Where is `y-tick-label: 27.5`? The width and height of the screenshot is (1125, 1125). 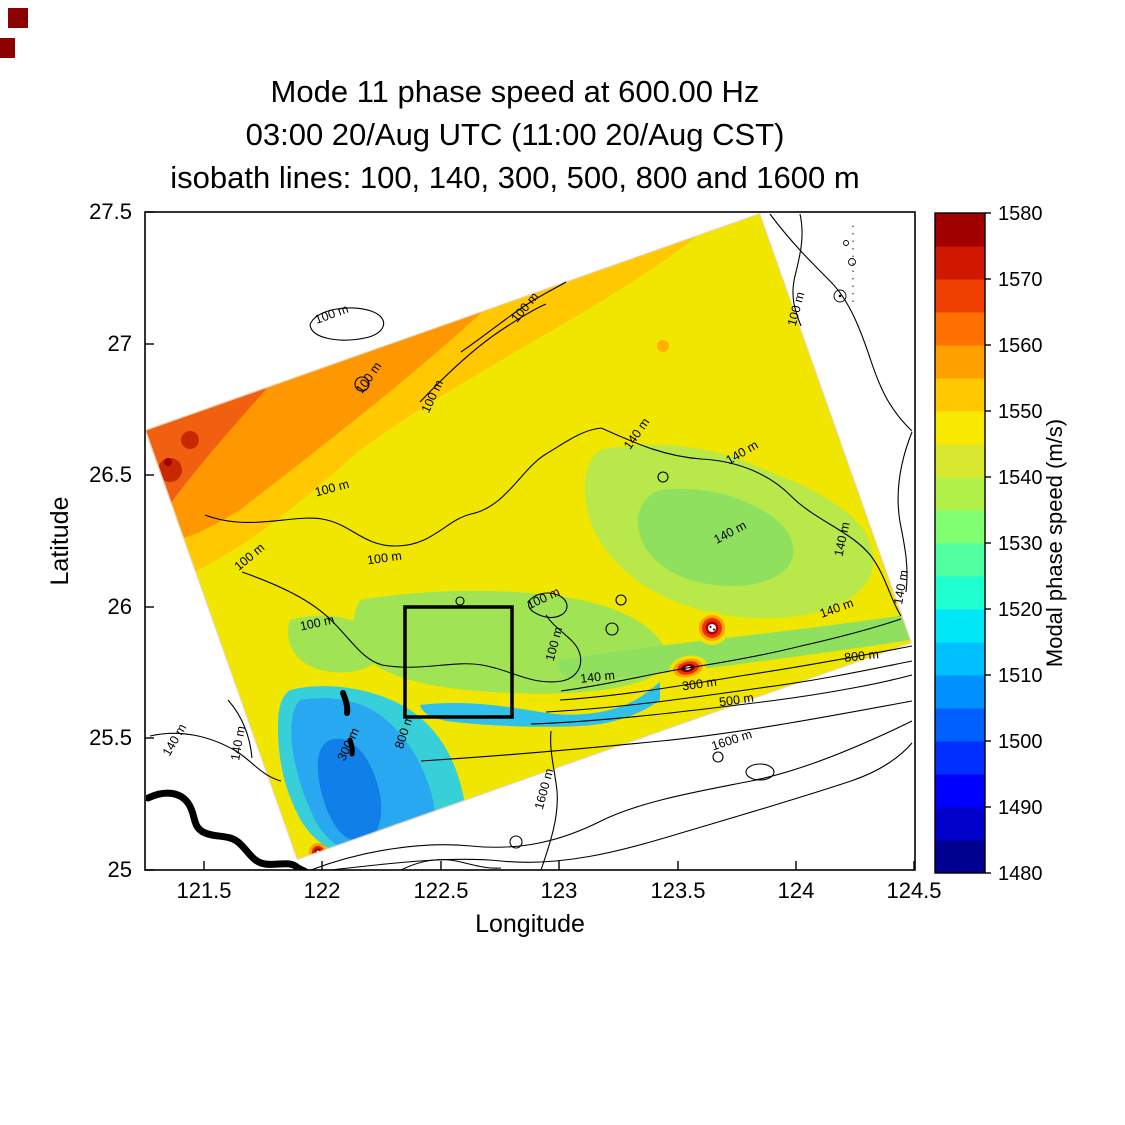 y-tick-label: 27.5 is located at coordinates (110, 211).